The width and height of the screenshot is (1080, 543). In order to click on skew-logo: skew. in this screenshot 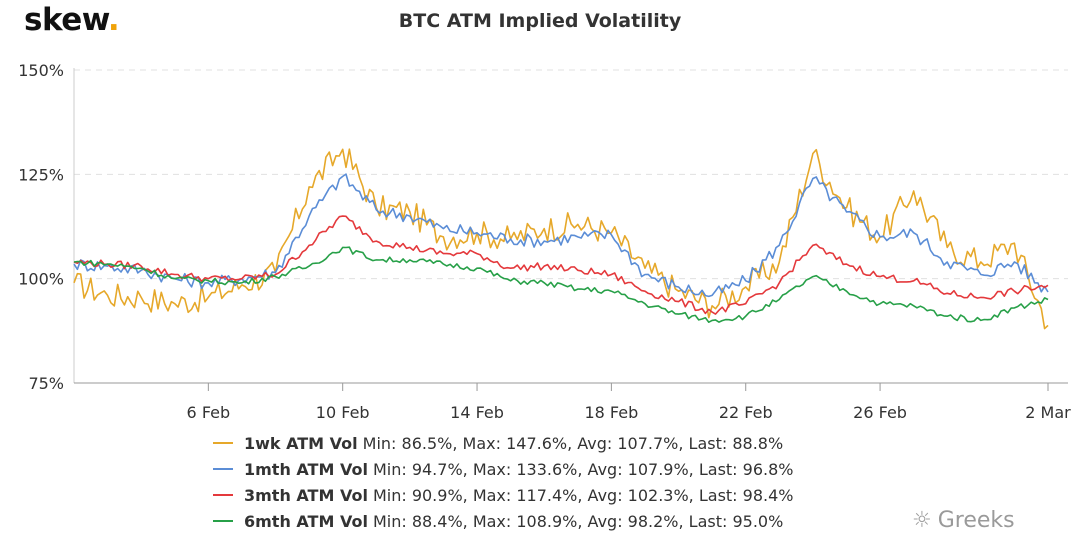, I will do `click(72, 20)`.